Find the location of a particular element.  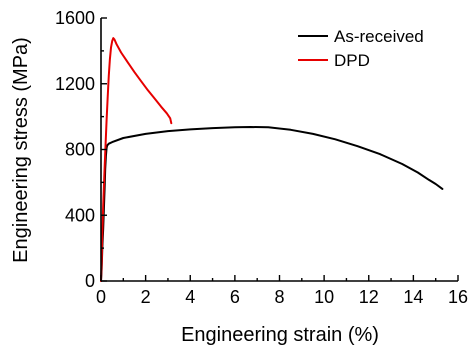

x-tick-label: 6 is located at coordinates (235, 297).